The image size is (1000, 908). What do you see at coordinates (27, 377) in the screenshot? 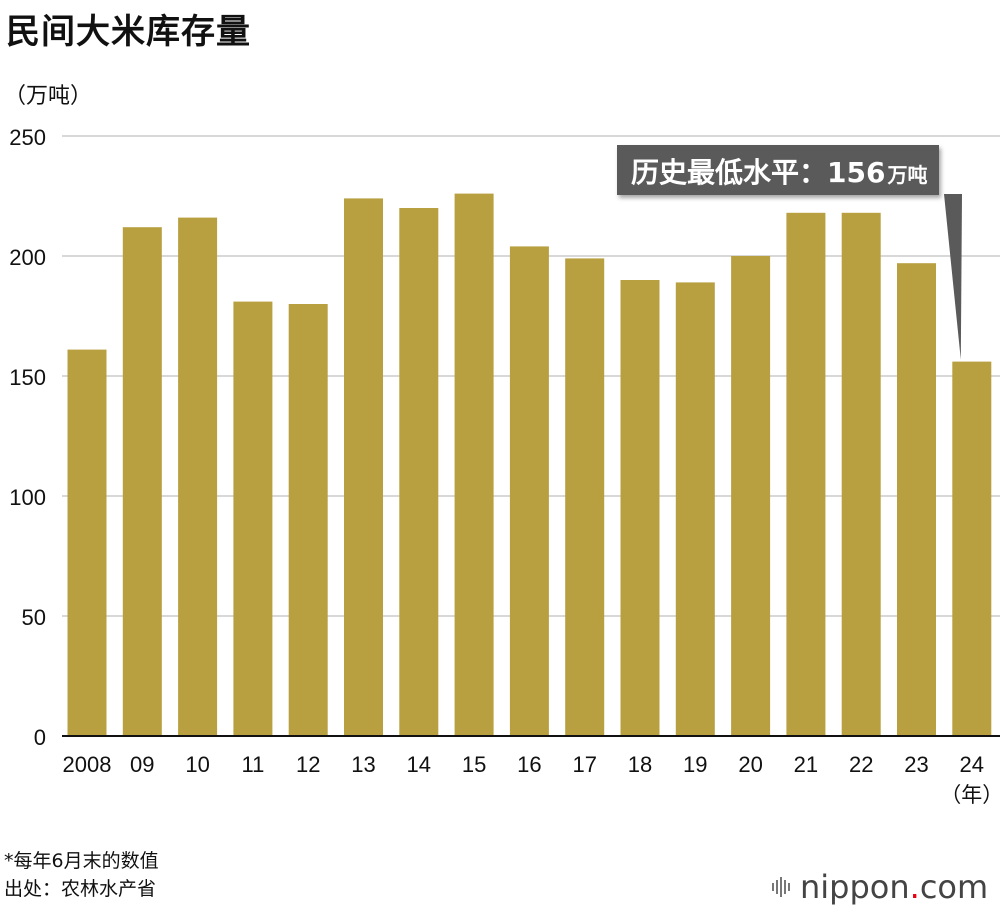
I see `y-tick-label: 150` at bounding box center [27, 377].